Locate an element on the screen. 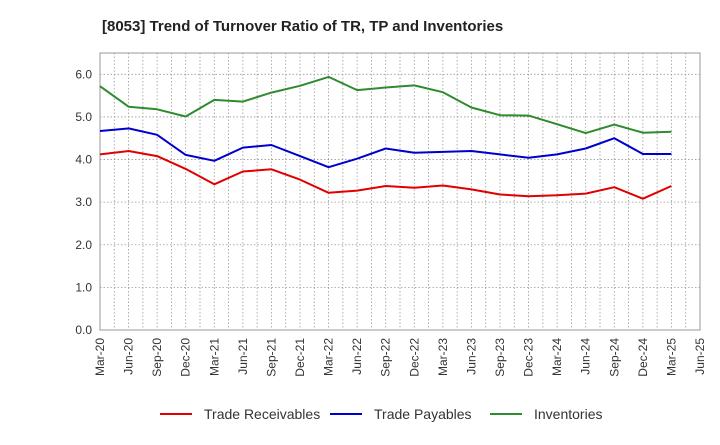  y-tick-label: 5.0 is located at coordinates (83, 117).